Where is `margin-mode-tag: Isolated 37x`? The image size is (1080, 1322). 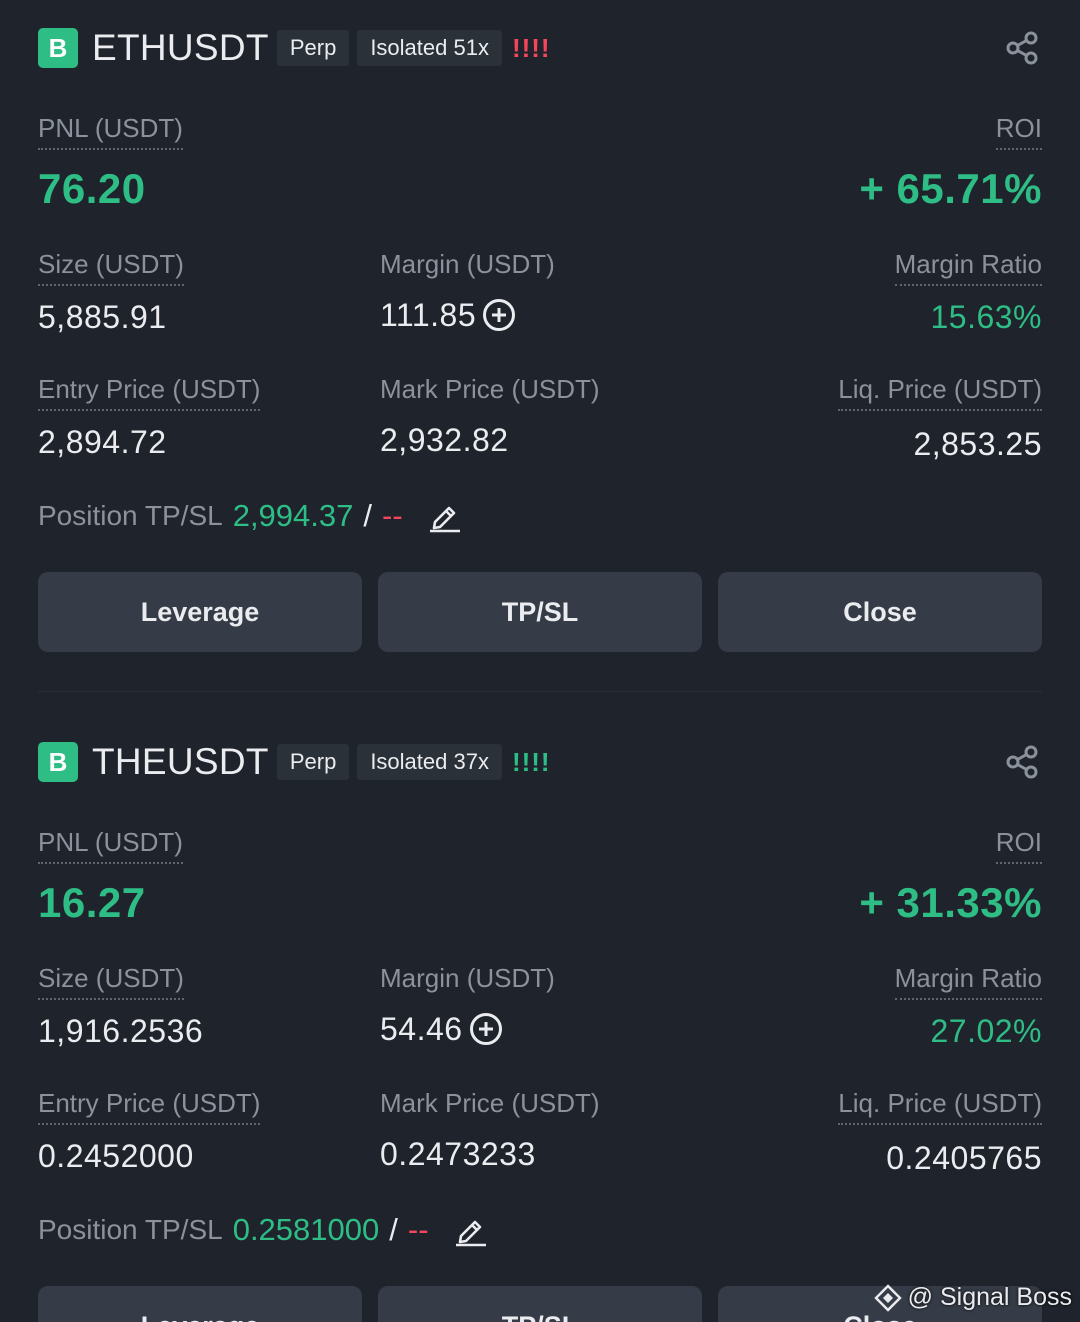
margin-mode-tag: Isolated 37x is located at coordinates (429, 762).